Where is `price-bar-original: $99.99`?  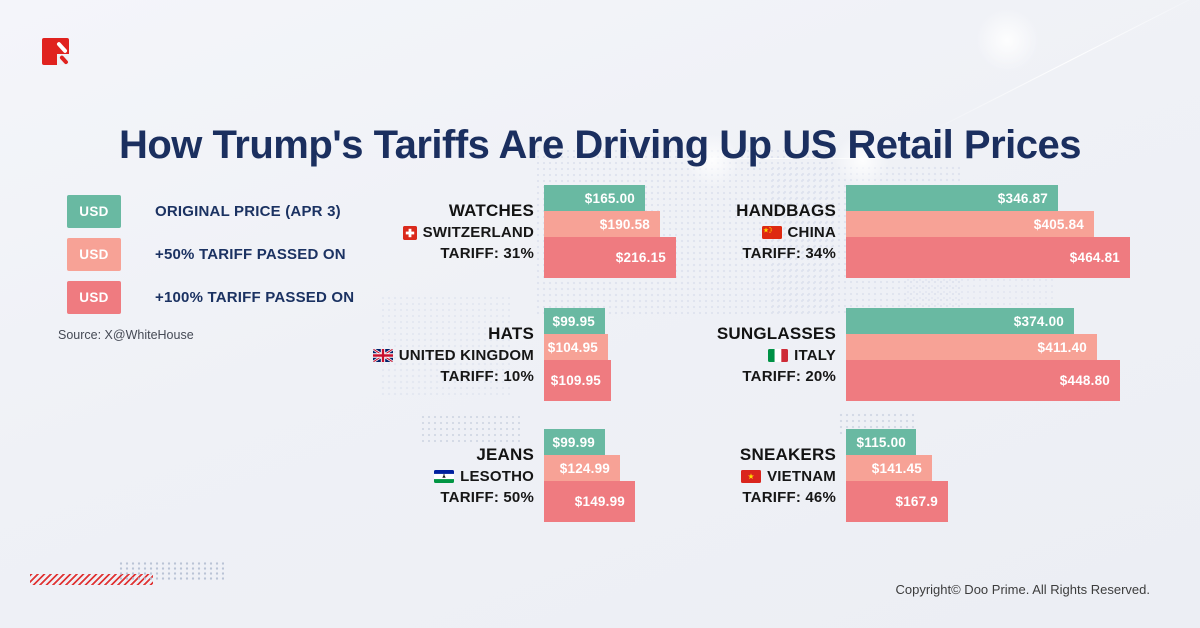 price-bar-original: $99.99 is located at coordinates (574, 442).